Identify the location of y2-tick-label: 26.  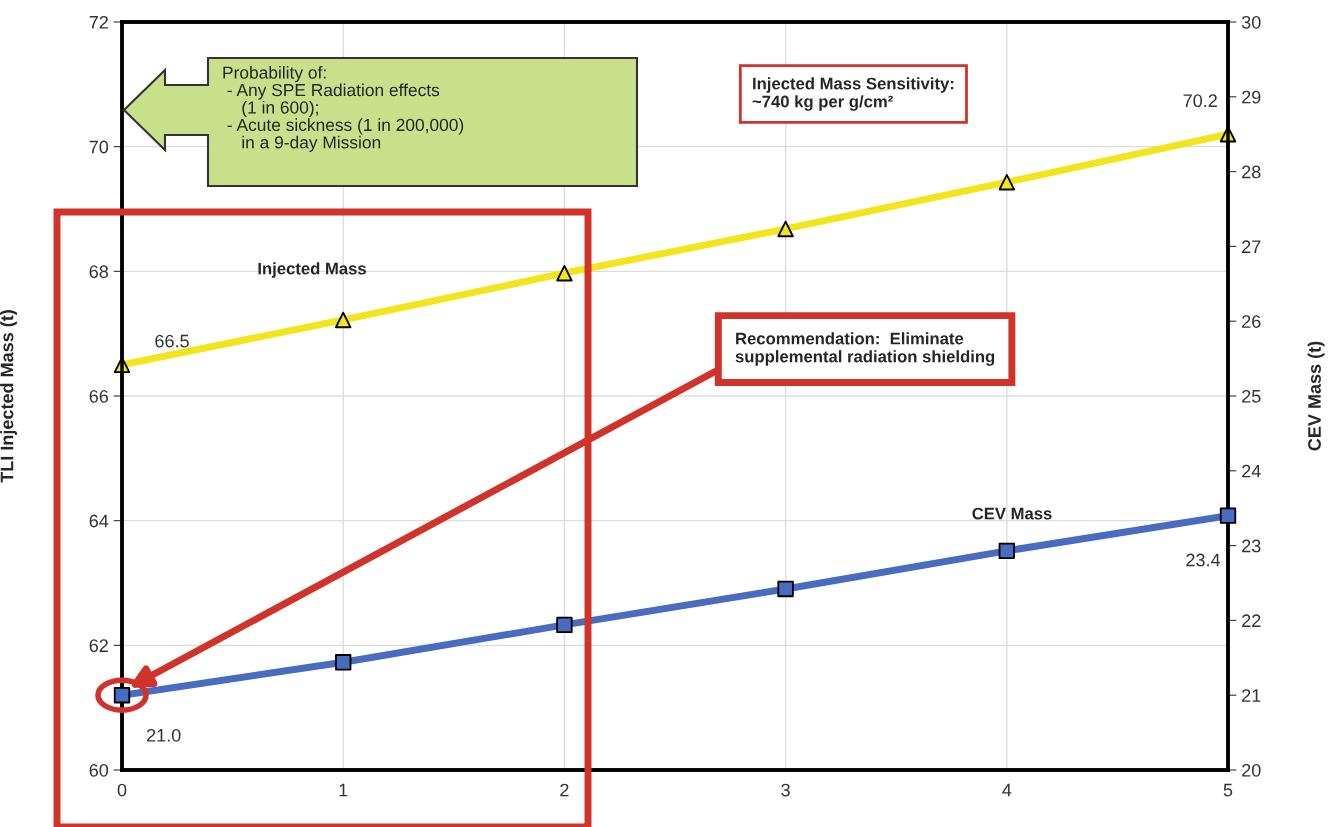
(1251, 321).